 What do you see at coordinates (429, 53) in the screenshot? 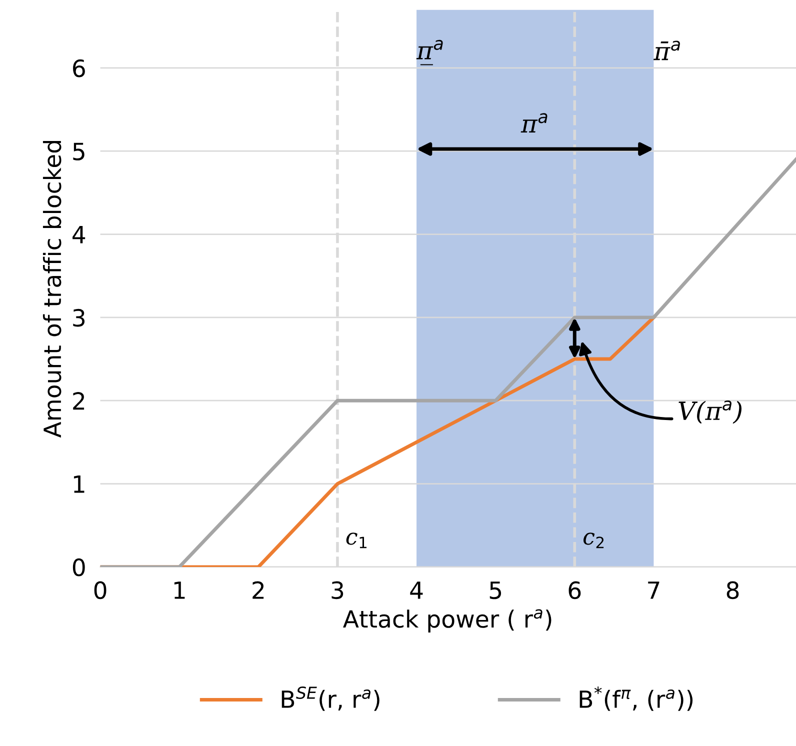
I see `annotation: π̲$^{a}$` at bounding box center [429, 53].